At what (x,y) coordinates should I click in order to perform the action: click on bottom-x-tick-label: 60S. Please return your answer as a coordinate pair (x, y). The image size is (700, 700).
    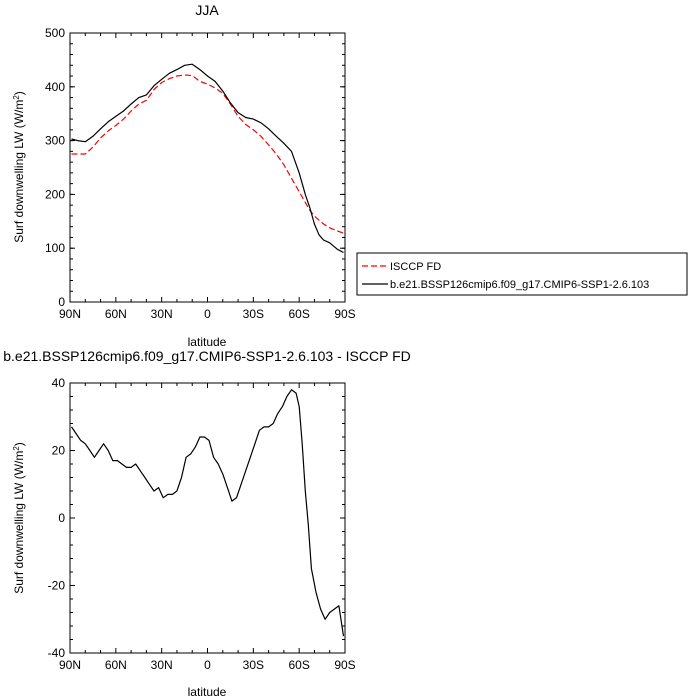
    Looking at the image, I should click on (298, 665).